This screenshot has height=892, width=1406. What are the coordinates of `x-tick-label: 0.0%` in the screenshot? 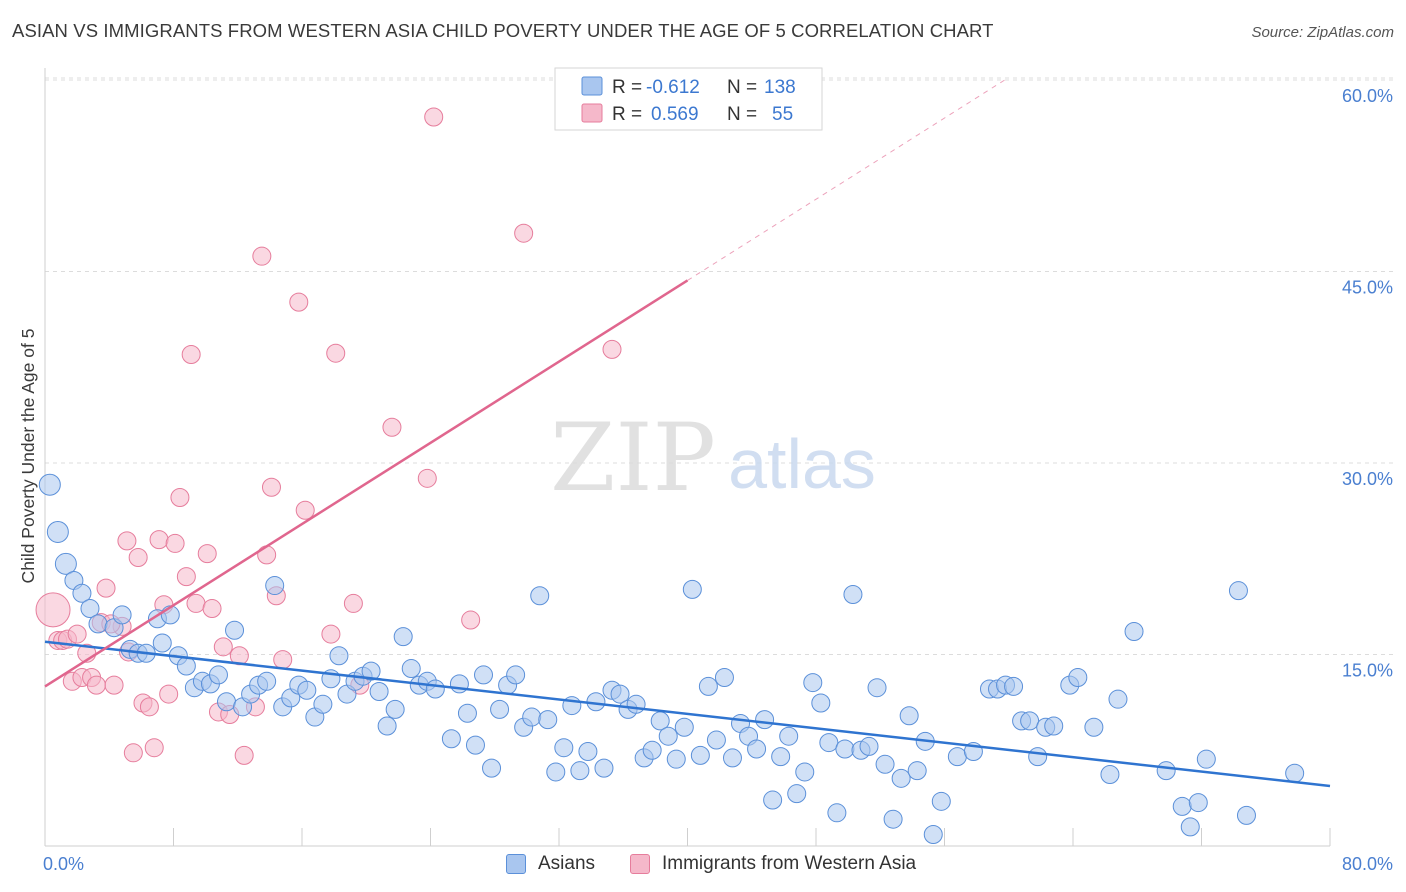 It's located at (63, 864).